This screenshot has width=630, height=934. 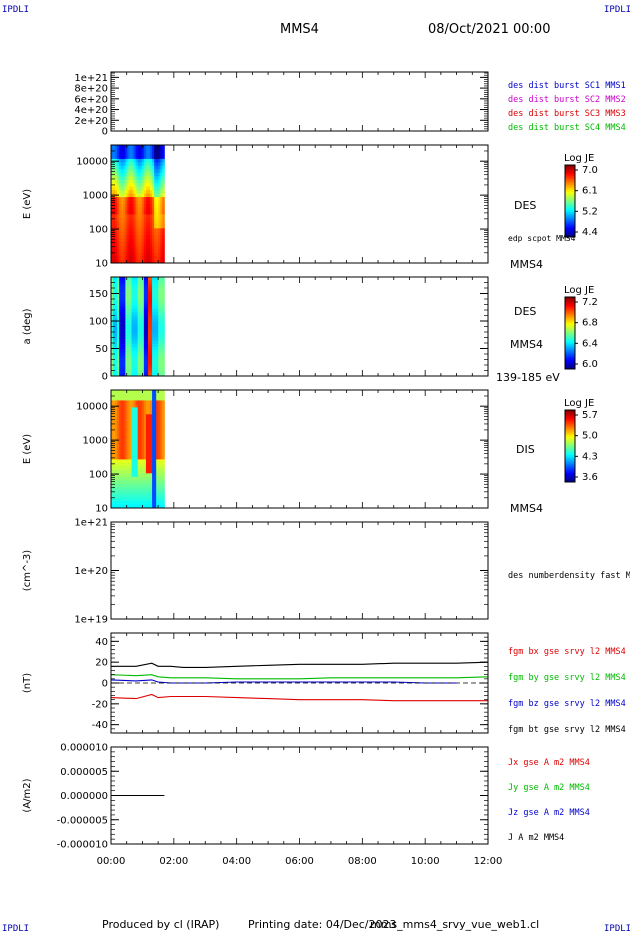 What do you see at coordinates (138, 327) in the screenshot?
I see `des_pitch-spectrogram` at bounding box center [138, 327].